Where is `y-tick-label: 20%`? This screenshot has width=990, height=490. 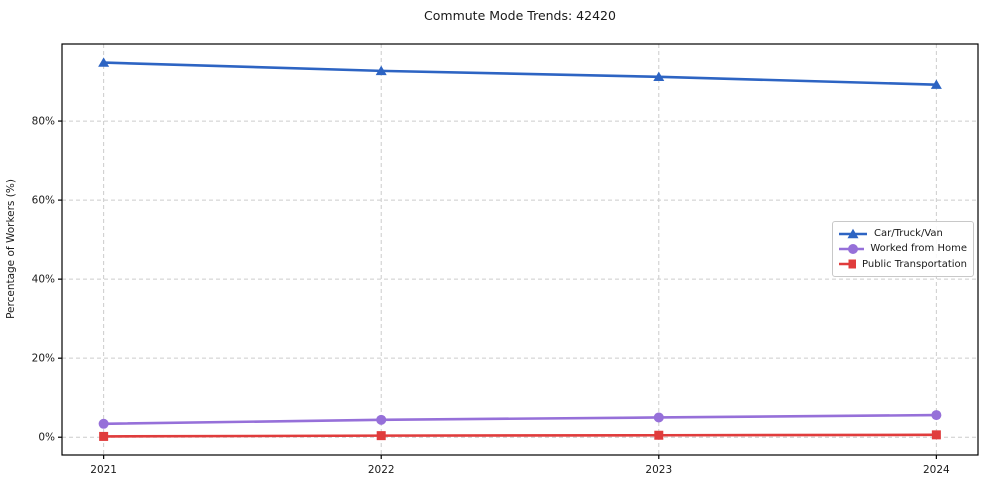 y-tick-label: 20% is located at coordinates (43, 359).